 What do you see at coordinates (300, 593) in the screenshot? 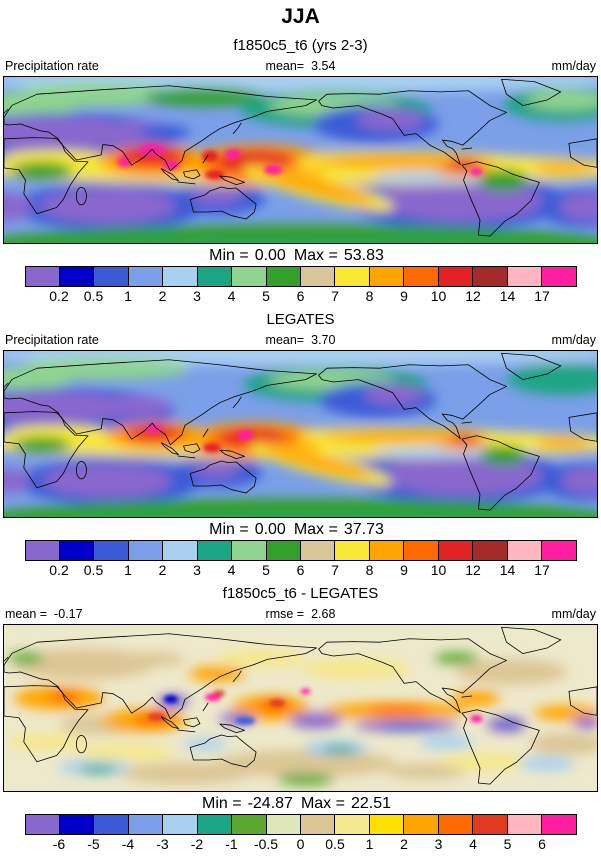
I see `panel-subtitle: f1850c5_t6 - LEGATES` at bounding box center [300, 593].